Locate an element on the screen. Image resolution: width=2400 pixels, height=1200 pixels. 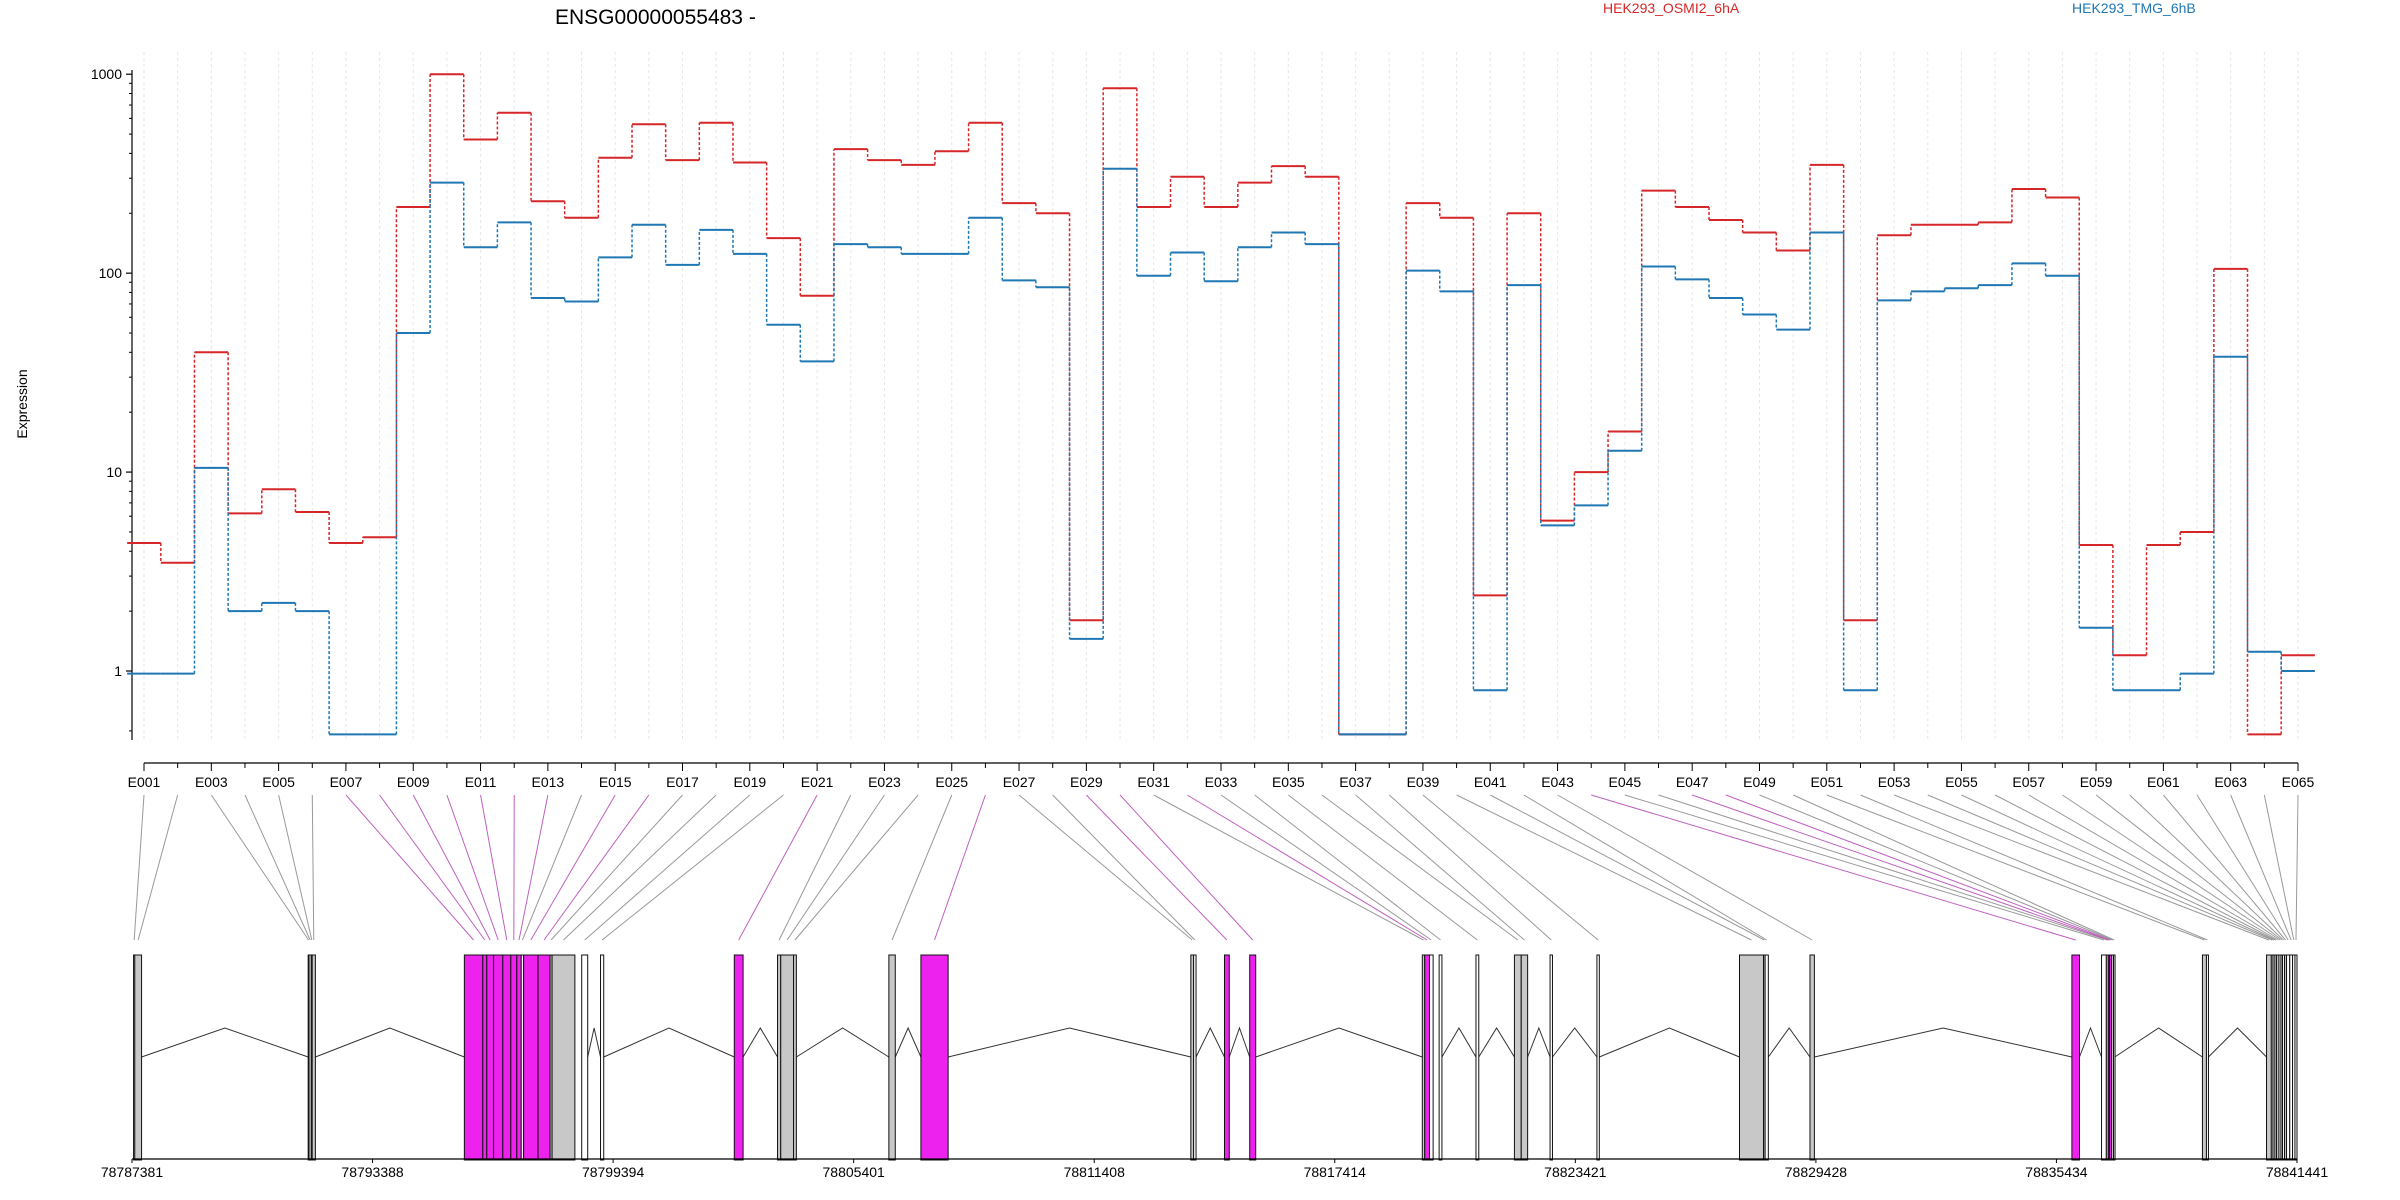
connector-E016 is located at coordinates (596, 867).